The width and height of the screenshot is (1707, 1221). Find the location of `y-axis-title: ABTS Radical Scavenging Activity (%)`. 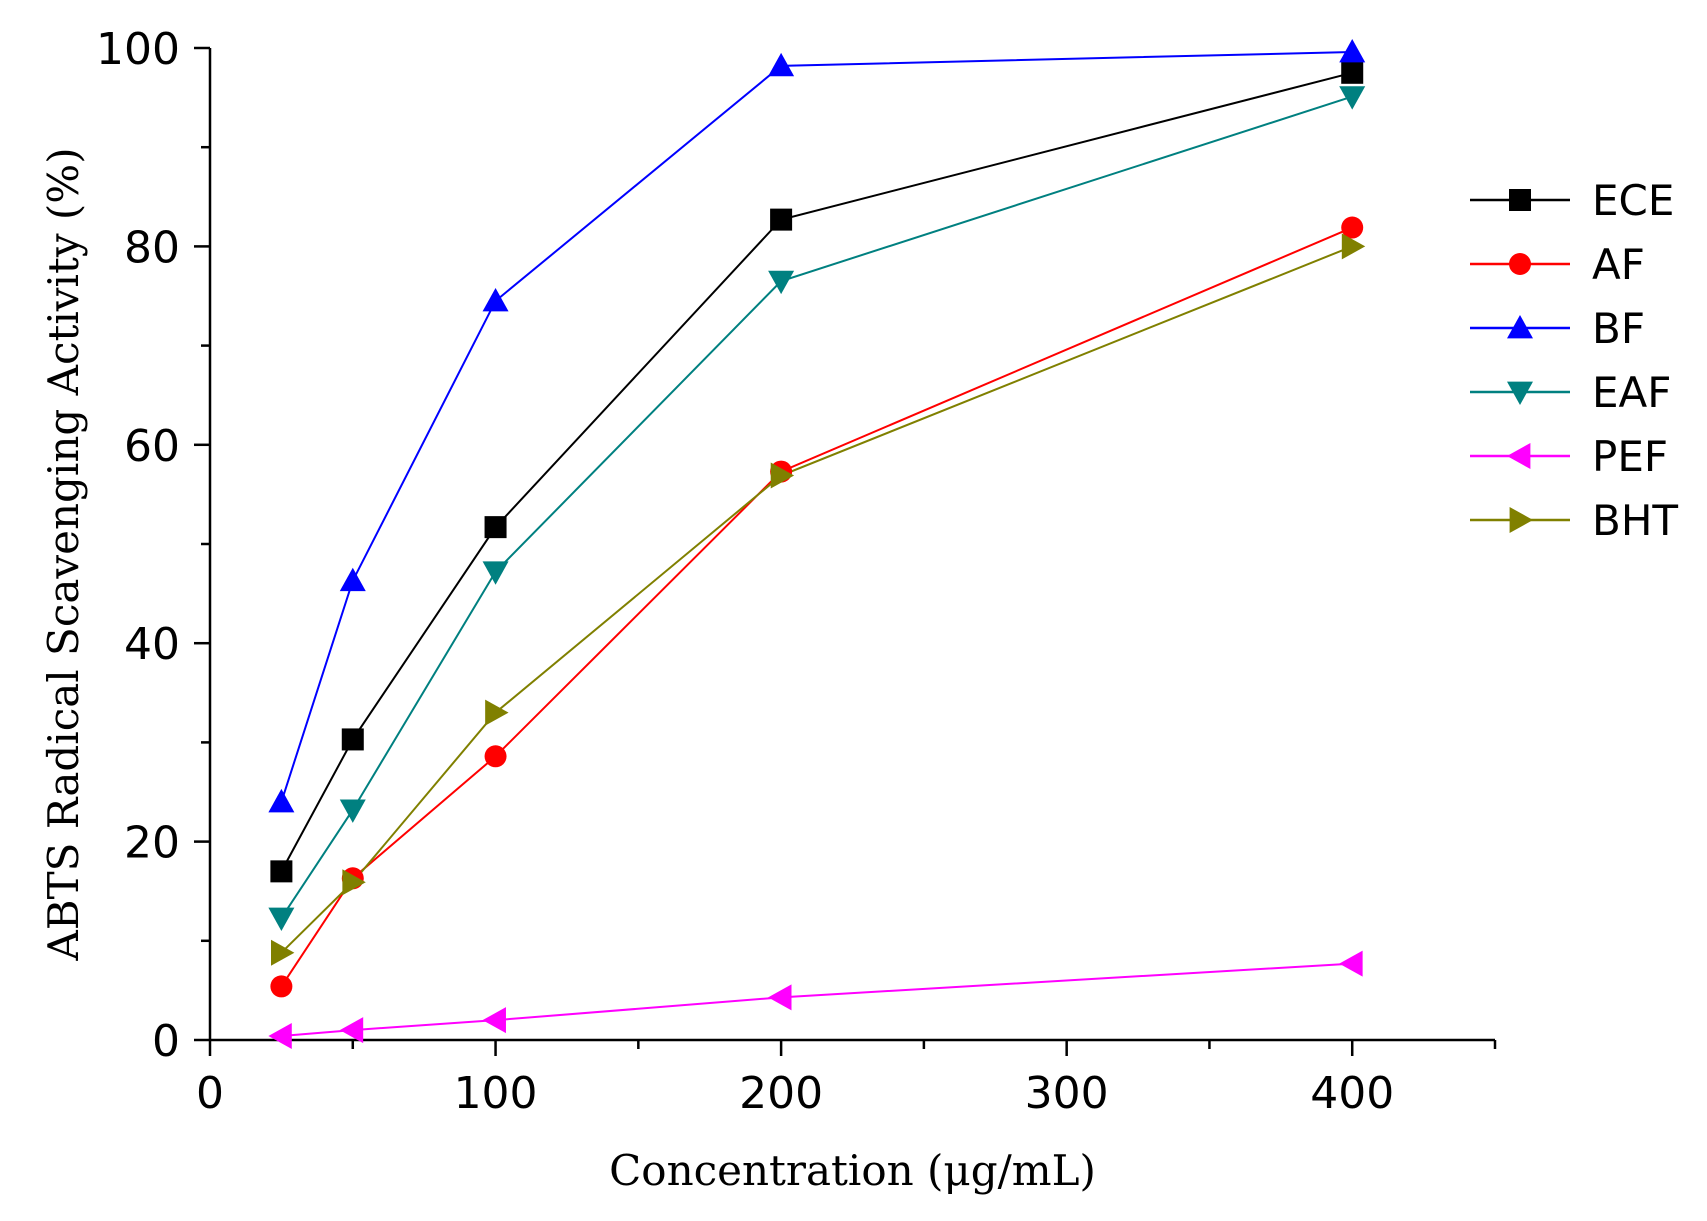

y-axis-title: ABTS Radical Scavenging Activity (%) is located at coordinates (63, 554).